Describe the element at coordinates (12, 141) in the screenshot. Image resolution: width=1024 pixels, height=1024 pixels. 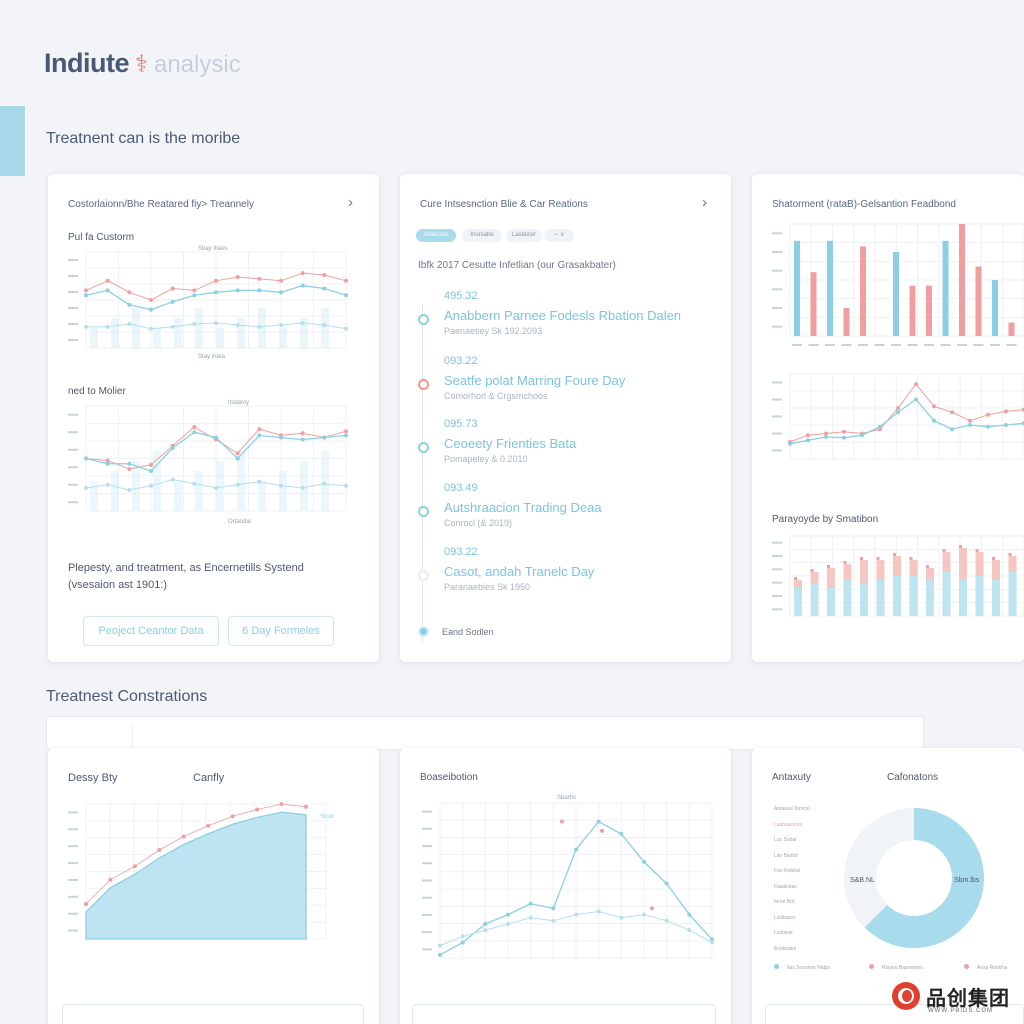
I see `side-accent-tab` at that location.